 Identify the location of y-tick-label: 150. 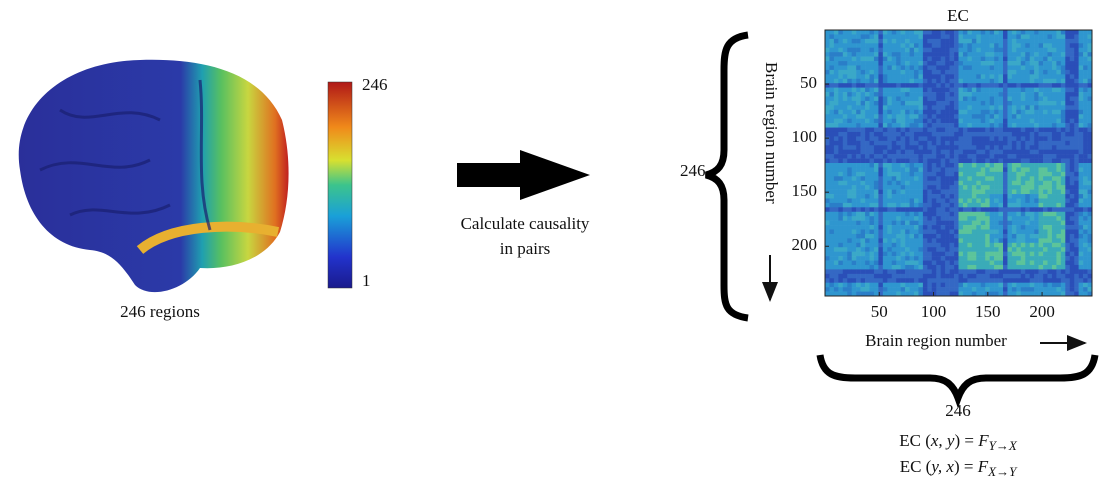
(805, 190).